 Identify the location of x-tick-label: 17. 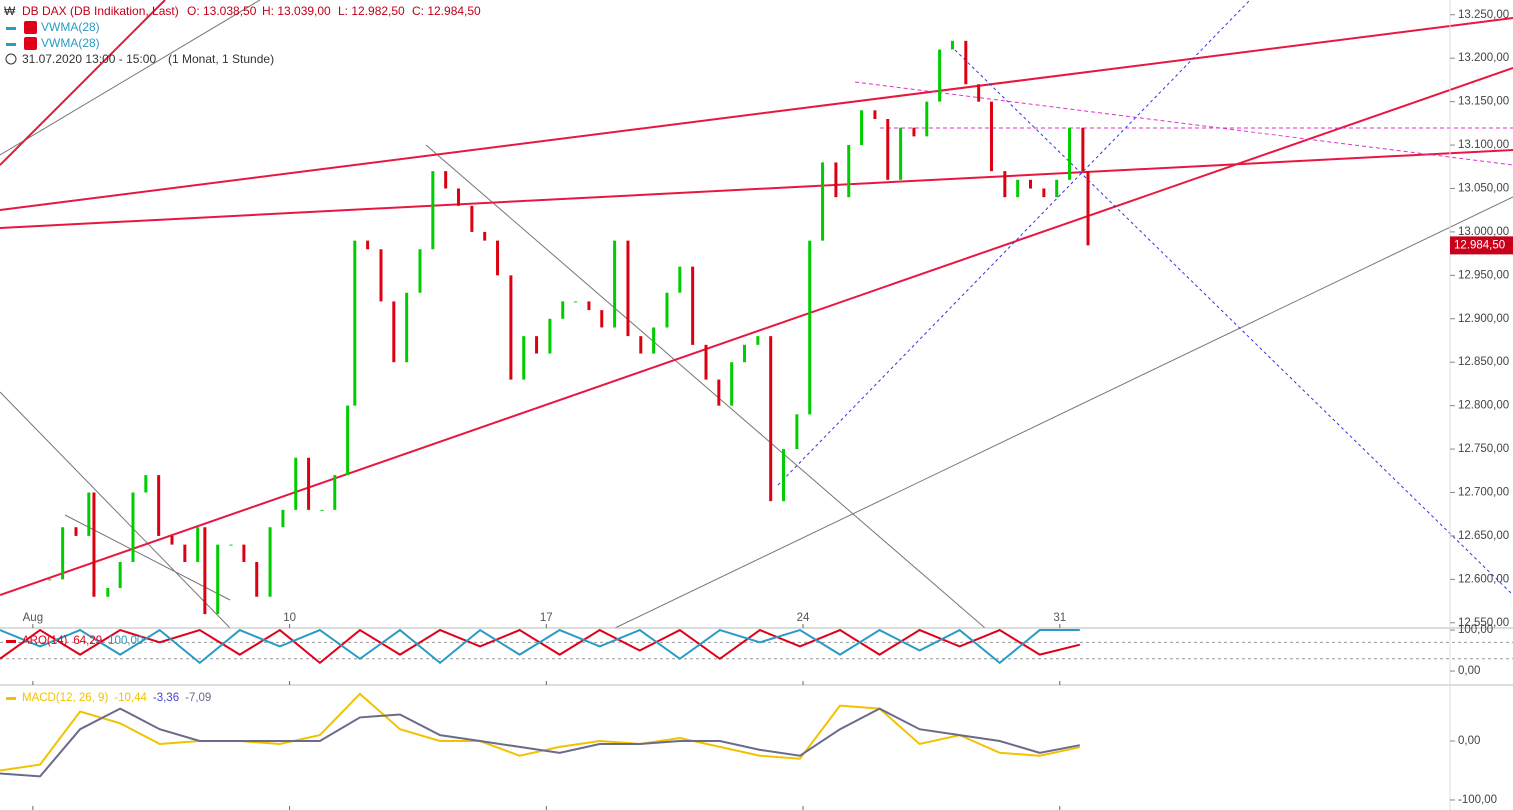
(546, 618).